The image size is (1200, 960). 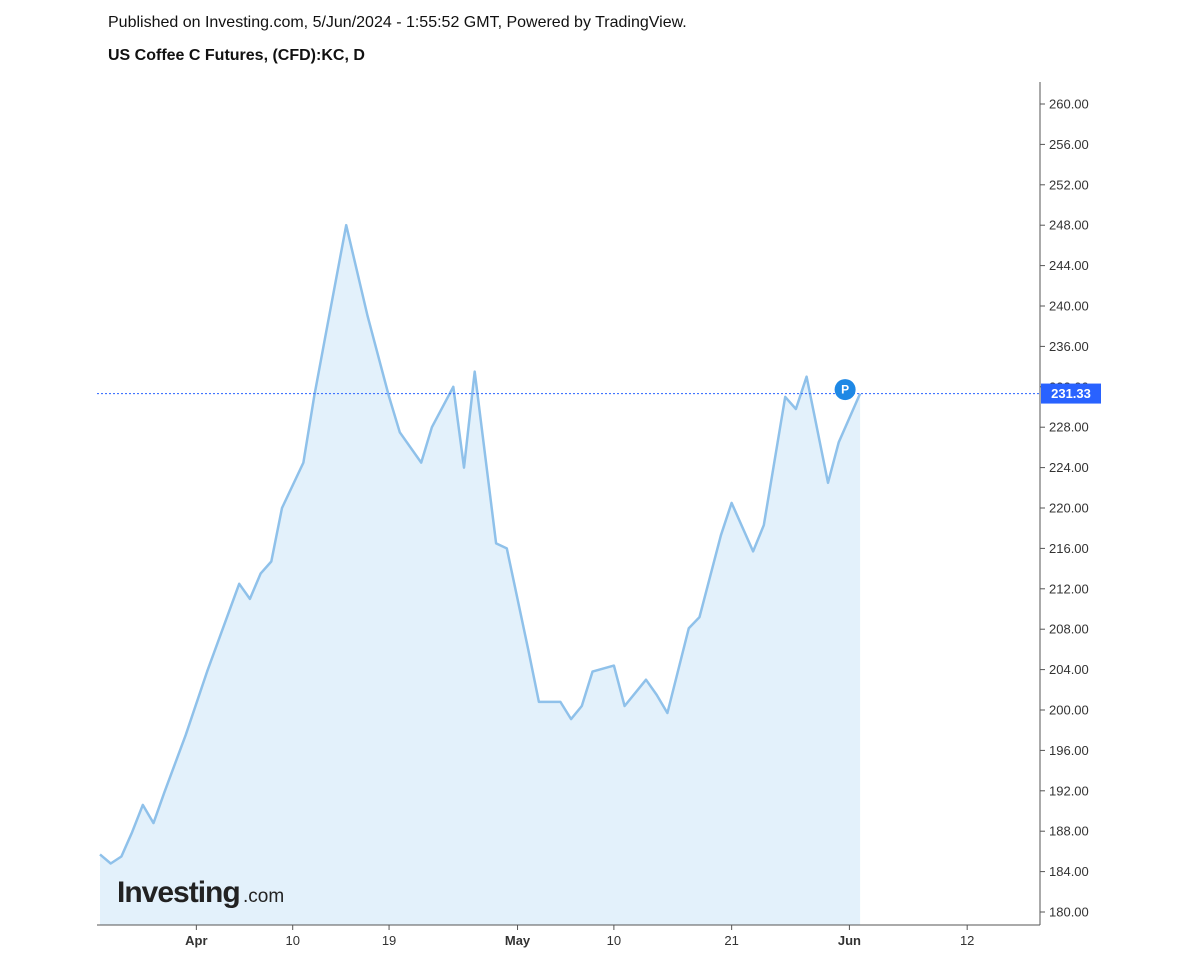 I want to click on y-tick-label: 204.00, so click(x=1069, y=669).